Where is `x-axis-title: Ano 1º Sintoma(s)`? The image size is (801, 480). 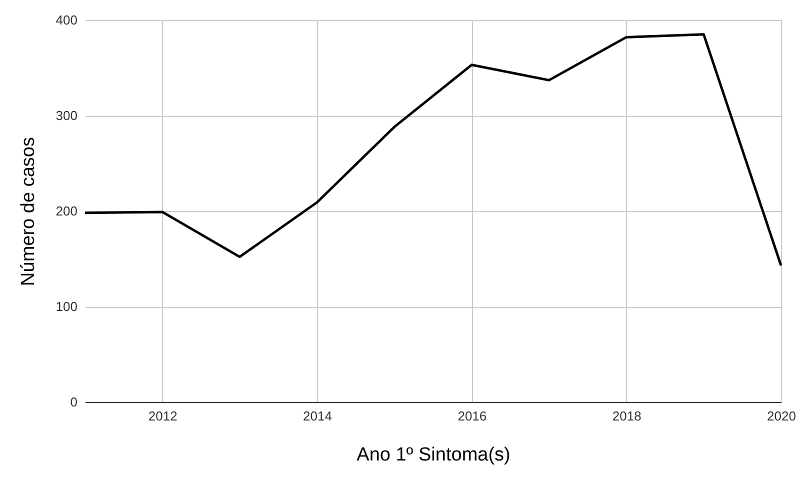
x-axis-title: Ano 1º Sintoma(s) is located at coordinates (433, 455).